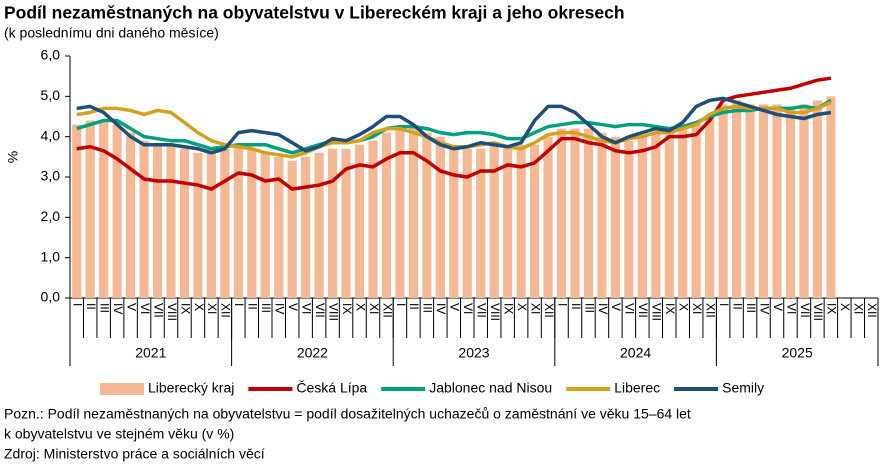 Image resolution: width=886 pixels, height=469 pixels. Describe the element at coordinates (635, 353) in the screenshot. I see `year-label: 2024` at that location.